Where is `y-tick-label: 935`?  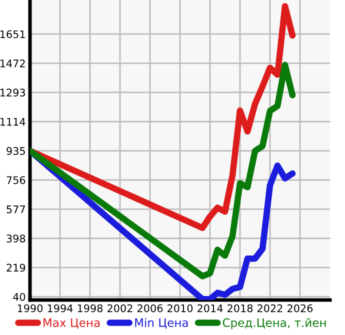 y-tick-label: 935 is located at coordinates (15, 151).